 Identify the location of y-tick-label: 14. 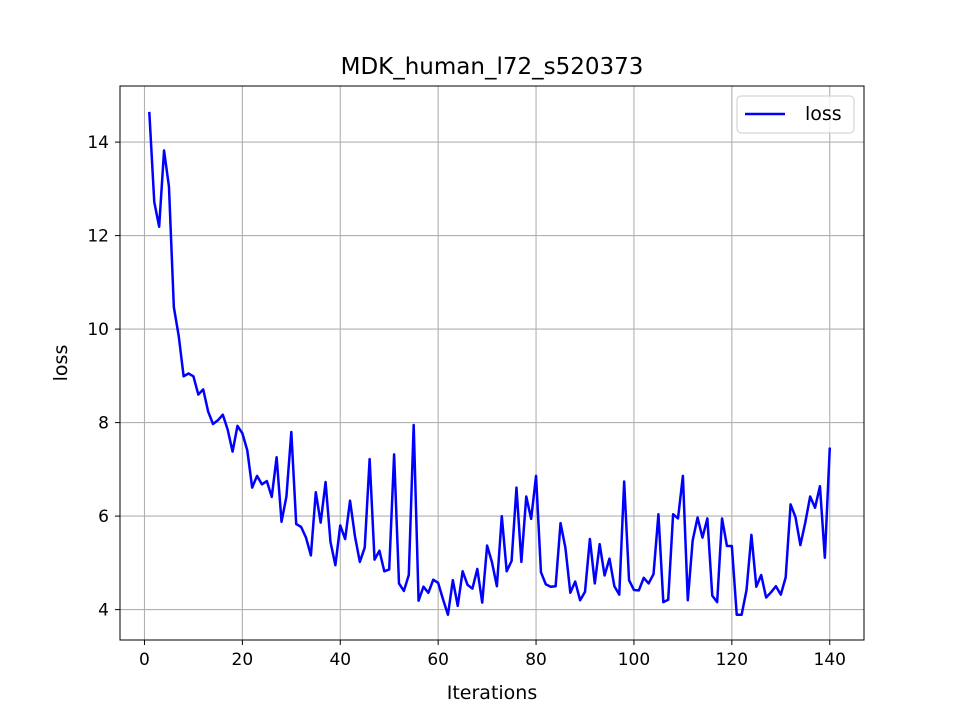
(98, 143).